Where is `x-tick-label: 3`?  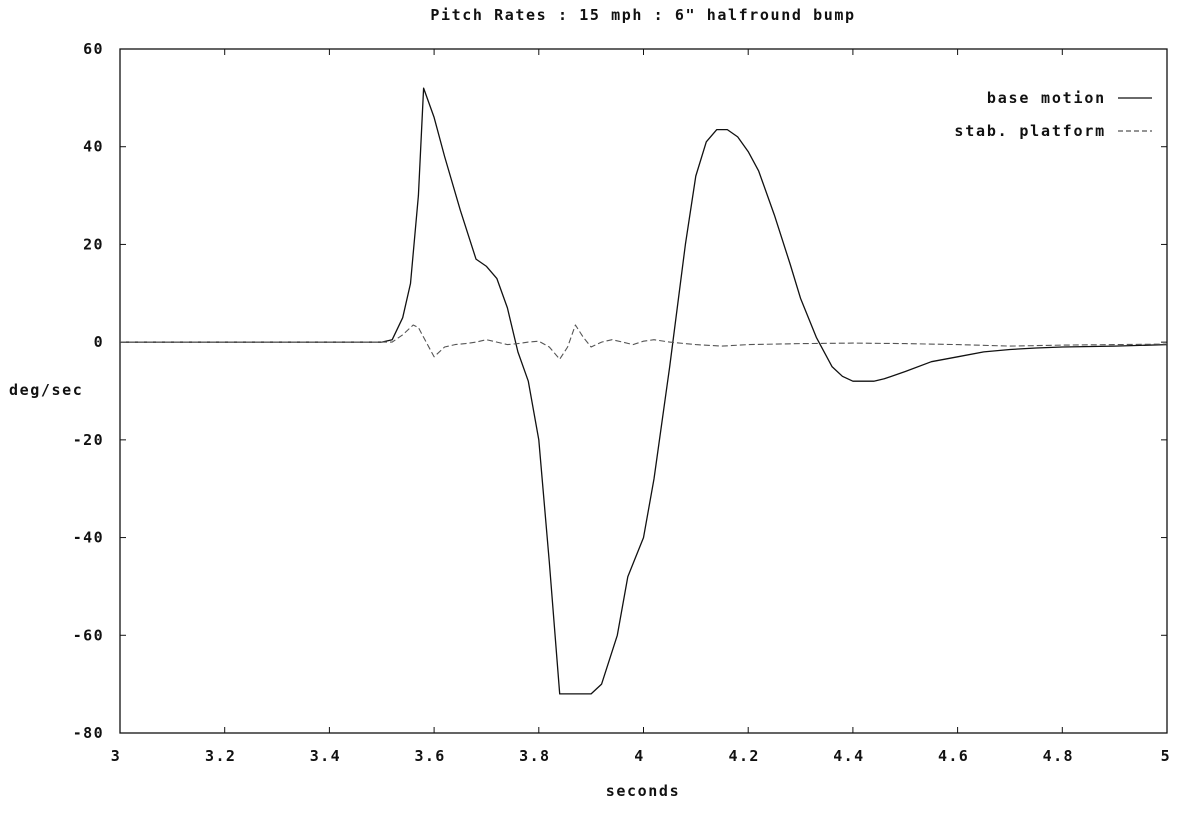
x-tick-label: 3 is located at coordinates (116, 756).